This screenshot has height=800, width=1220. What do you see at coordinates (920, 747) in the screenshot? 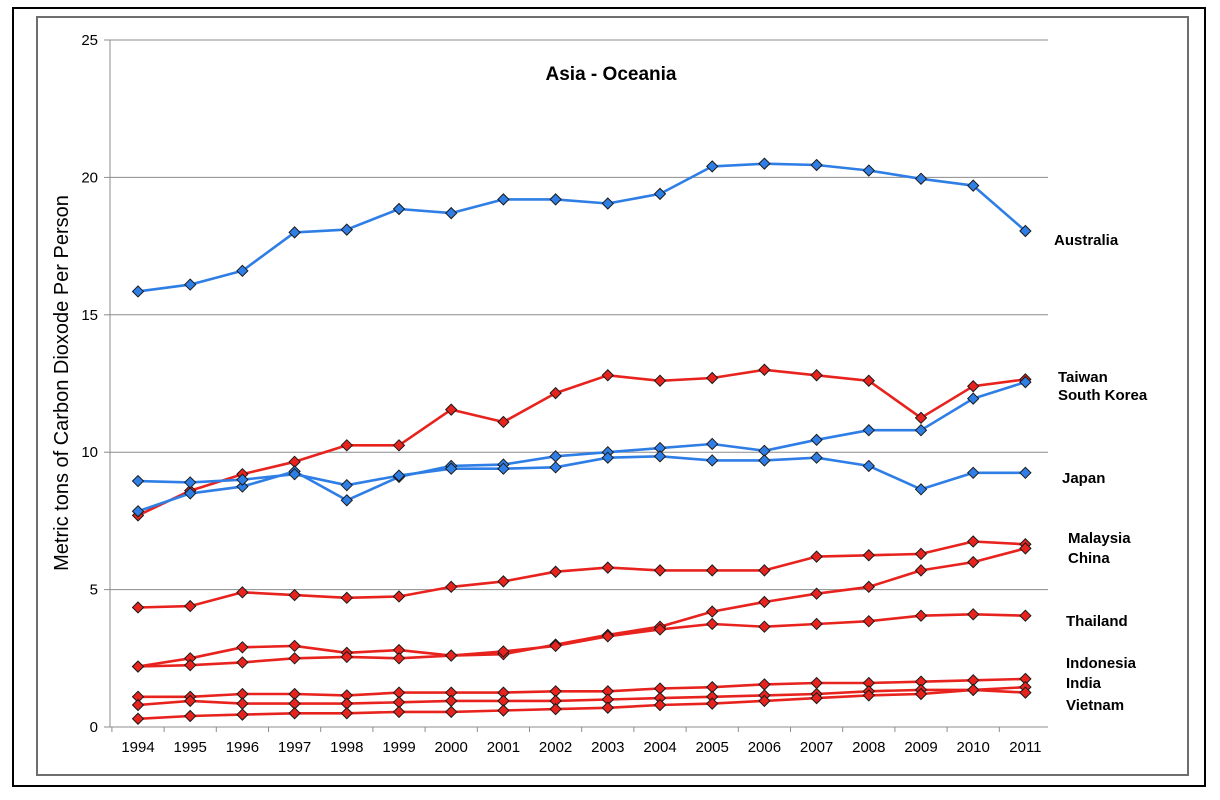
I see `x-tick-label: 2009` at bounding box center [920, 747].